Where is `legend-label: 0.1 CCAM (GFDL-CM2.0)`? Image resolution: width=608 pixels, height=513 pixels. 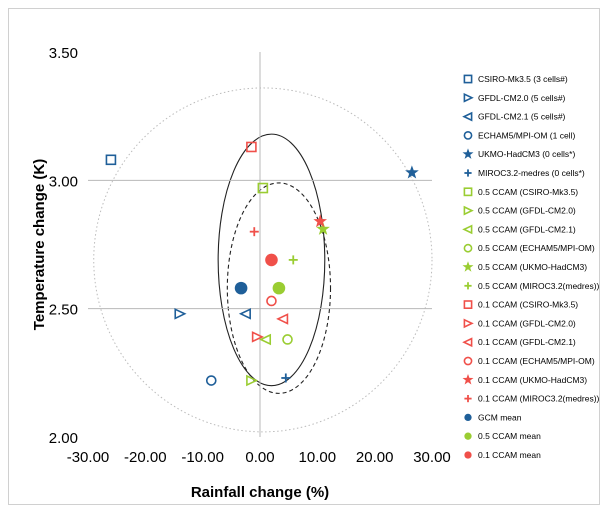 legend-label: 0.1 CCAM (GFDL-CM2.0) is located at coordinates (527, 323).